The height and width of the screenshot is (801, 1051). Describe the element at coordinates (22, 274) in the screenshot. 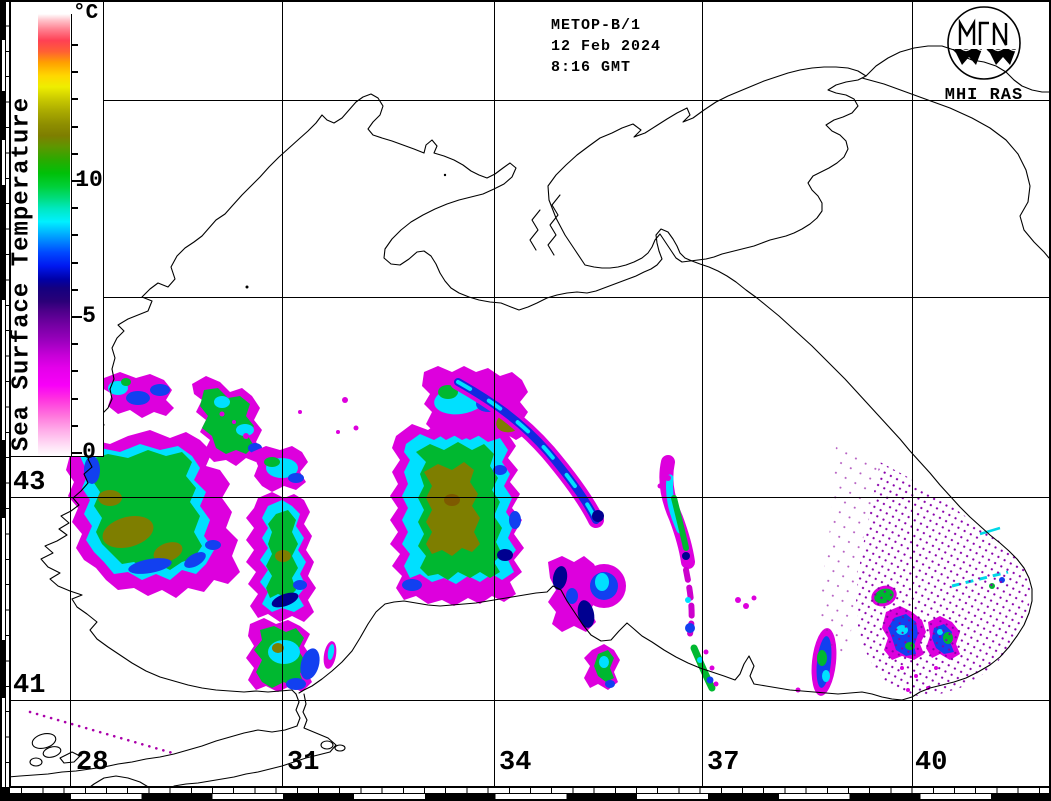

I see `colorbar-title: Sea Surface Temperature` at that location.